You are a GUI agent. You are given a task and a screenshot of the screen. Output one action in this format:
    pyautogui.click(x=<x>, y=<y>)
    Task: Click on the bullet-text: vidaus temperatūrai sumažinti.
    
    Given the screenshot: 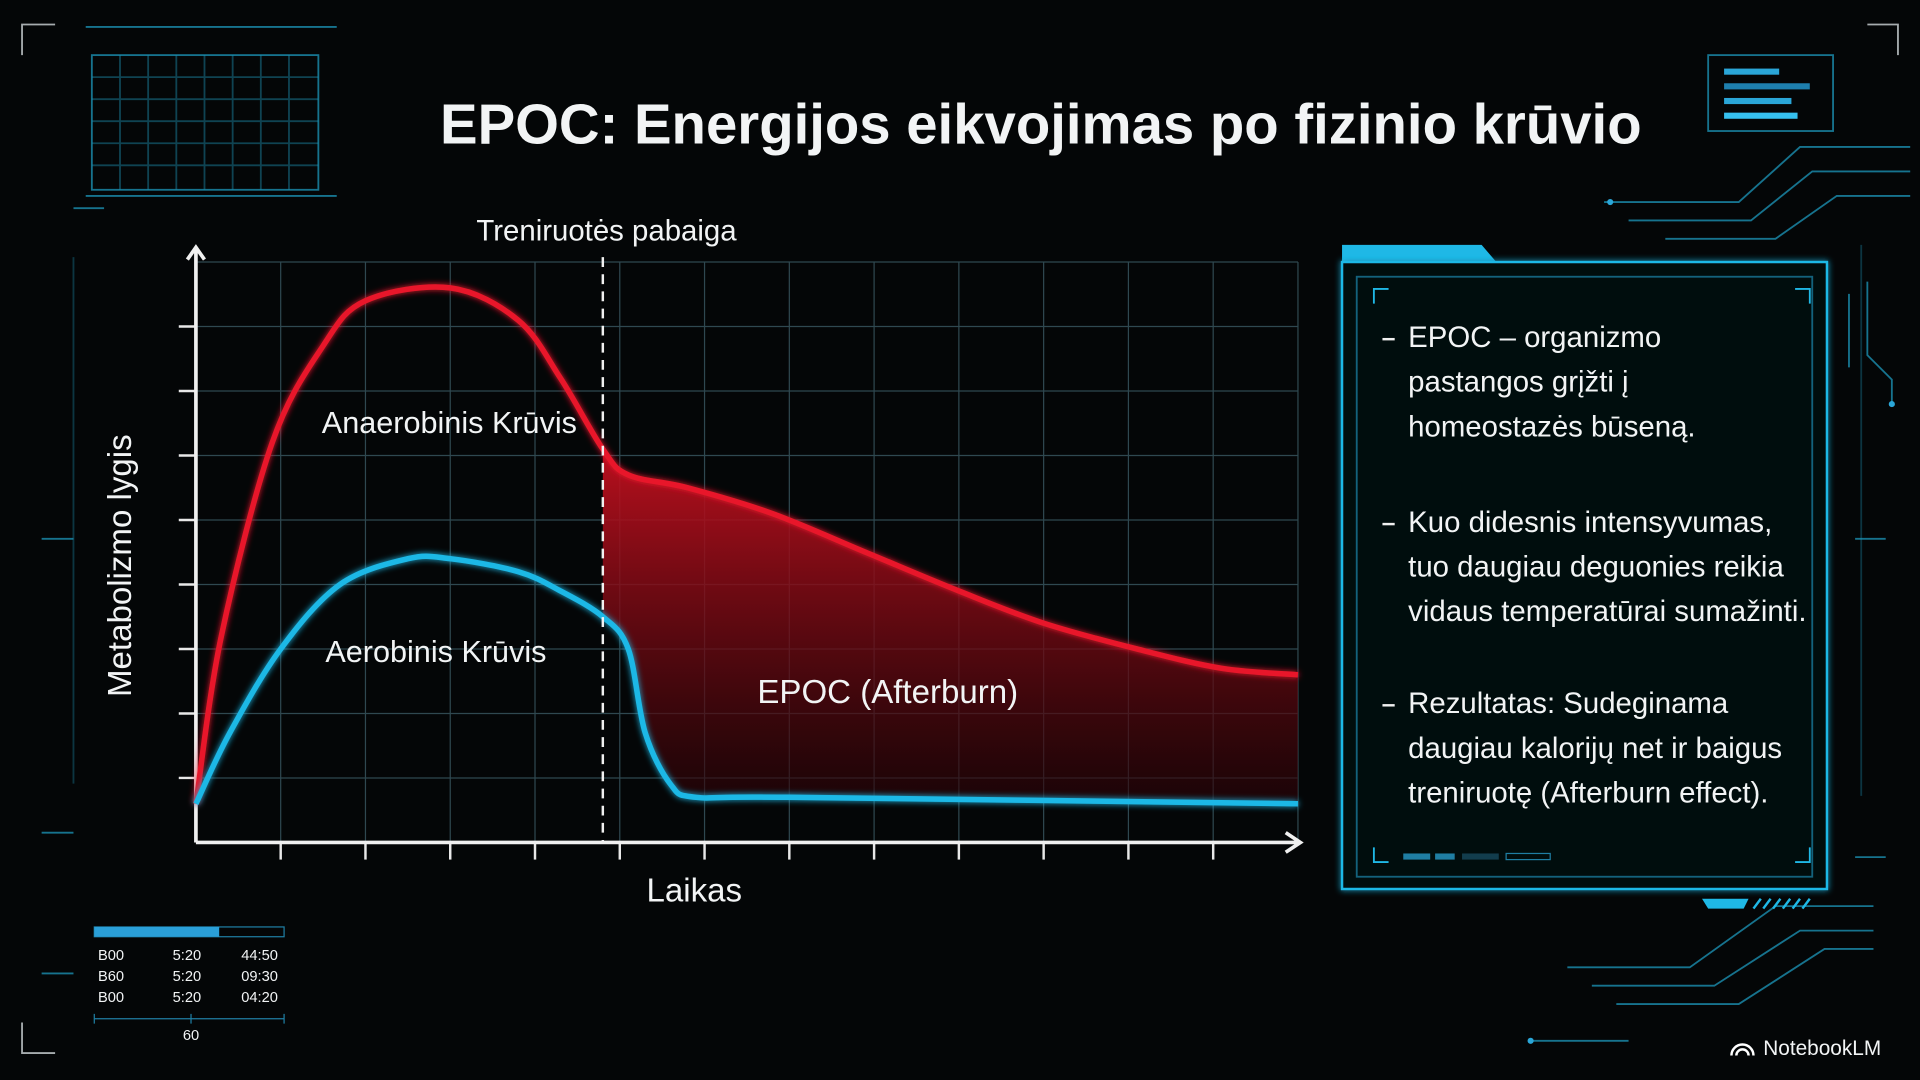 What is the action you would take?
    pyautogui.click(x=1607, y=611)
    